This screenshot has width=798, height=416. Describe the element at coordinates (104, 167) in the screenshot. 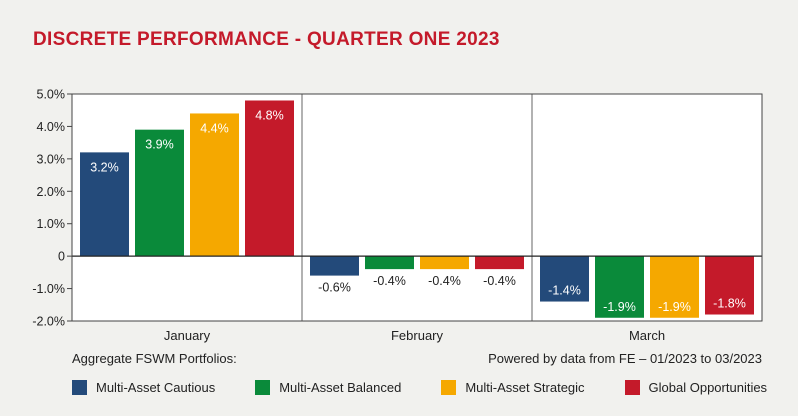

I see `bar-value-label: 3.2%` at that location.